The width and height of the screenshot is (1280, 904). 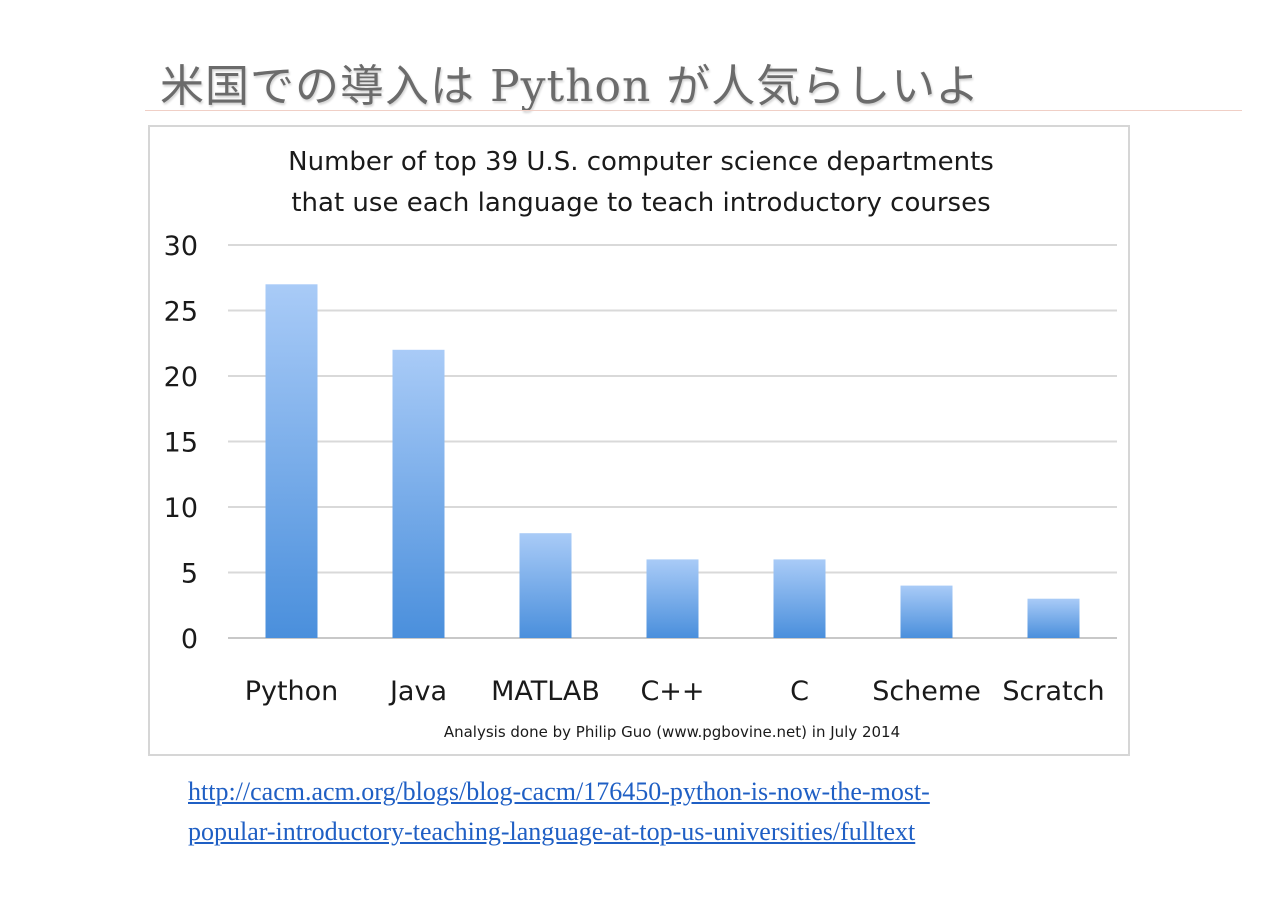 What do you see at coordinates (181, 377) in the screenshot?
I see `y-tick-label: 20` at bounding box center [181, 377].